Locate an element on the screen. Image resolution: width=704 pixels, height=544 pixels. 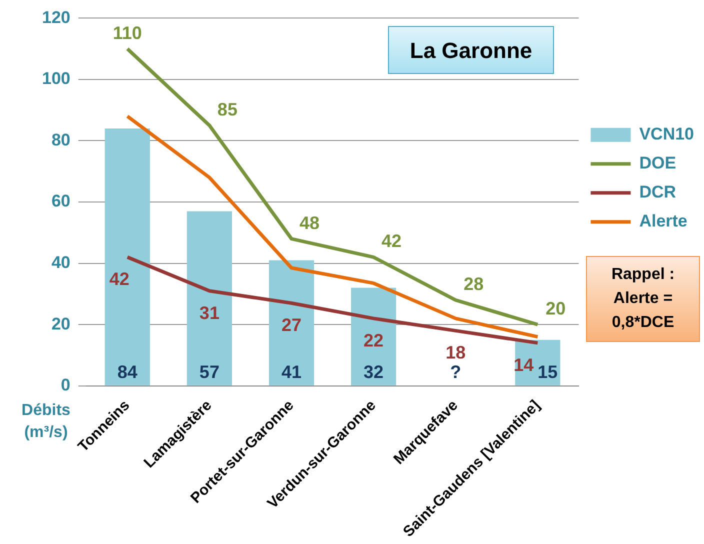
text: La Garonne is located at coordinates (471, 50).